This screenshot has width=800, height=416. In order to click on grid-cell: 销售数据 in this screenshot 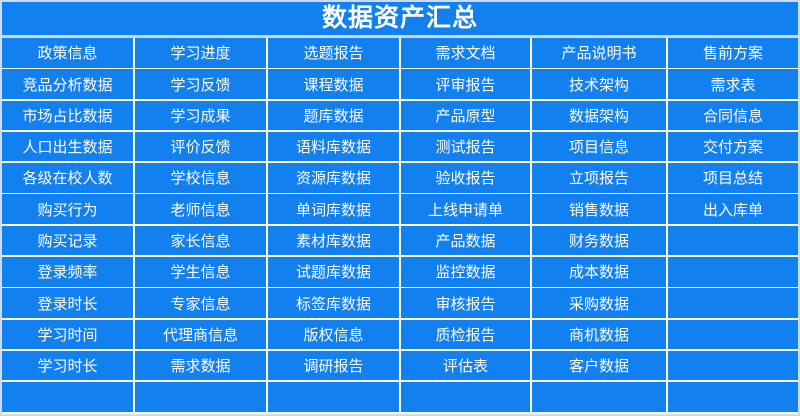, I will do `click(599, 209)`.